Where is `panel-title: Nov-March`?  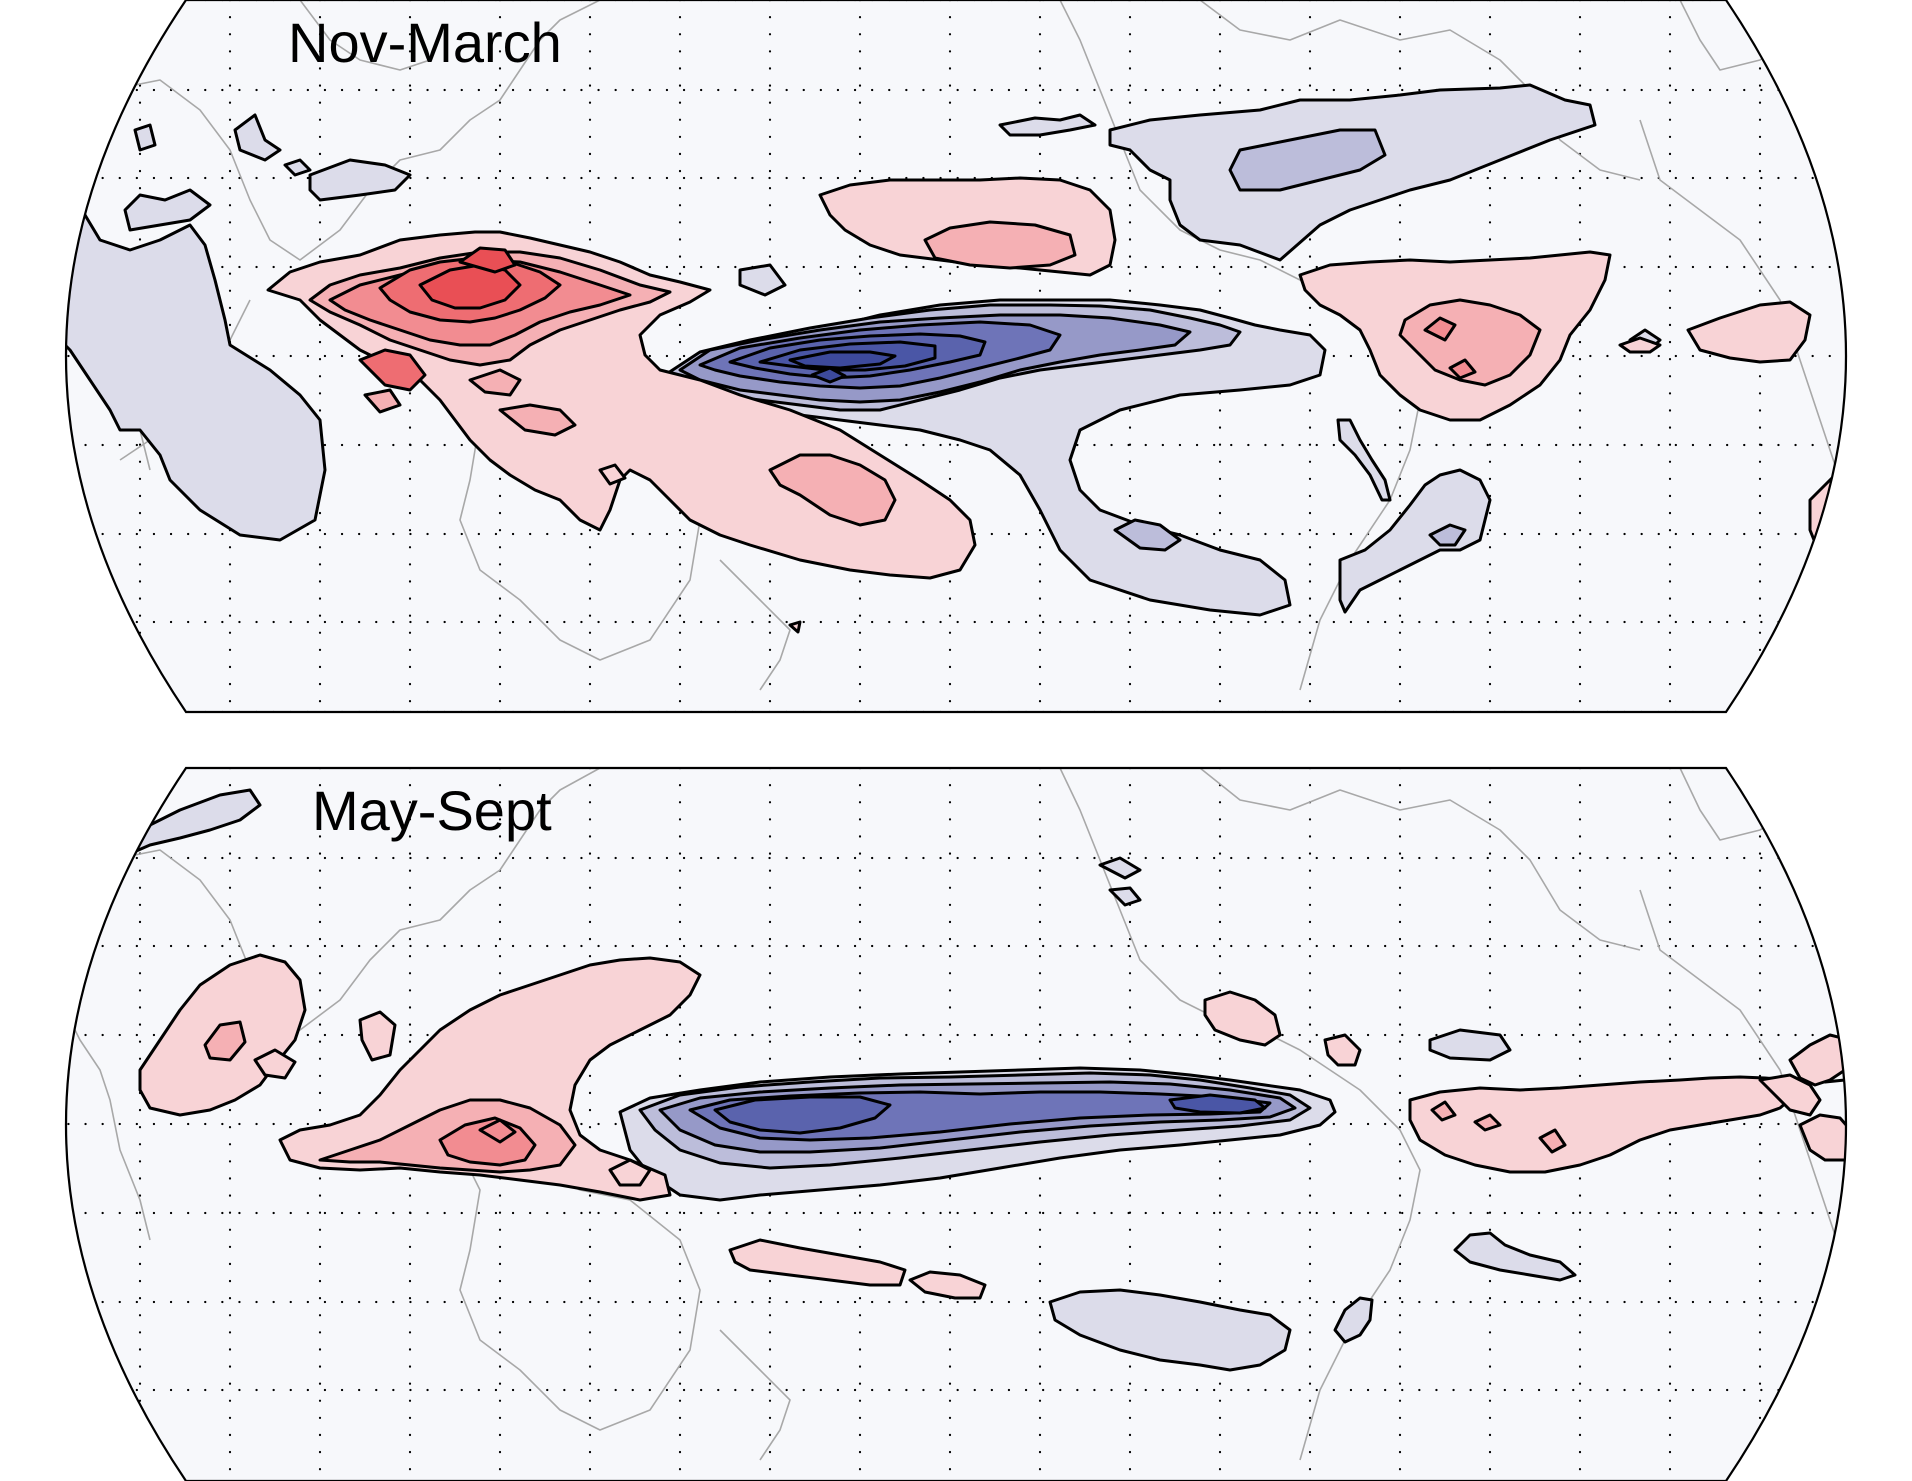 panel-title: Nov-March is located at coordinates (425, 42).